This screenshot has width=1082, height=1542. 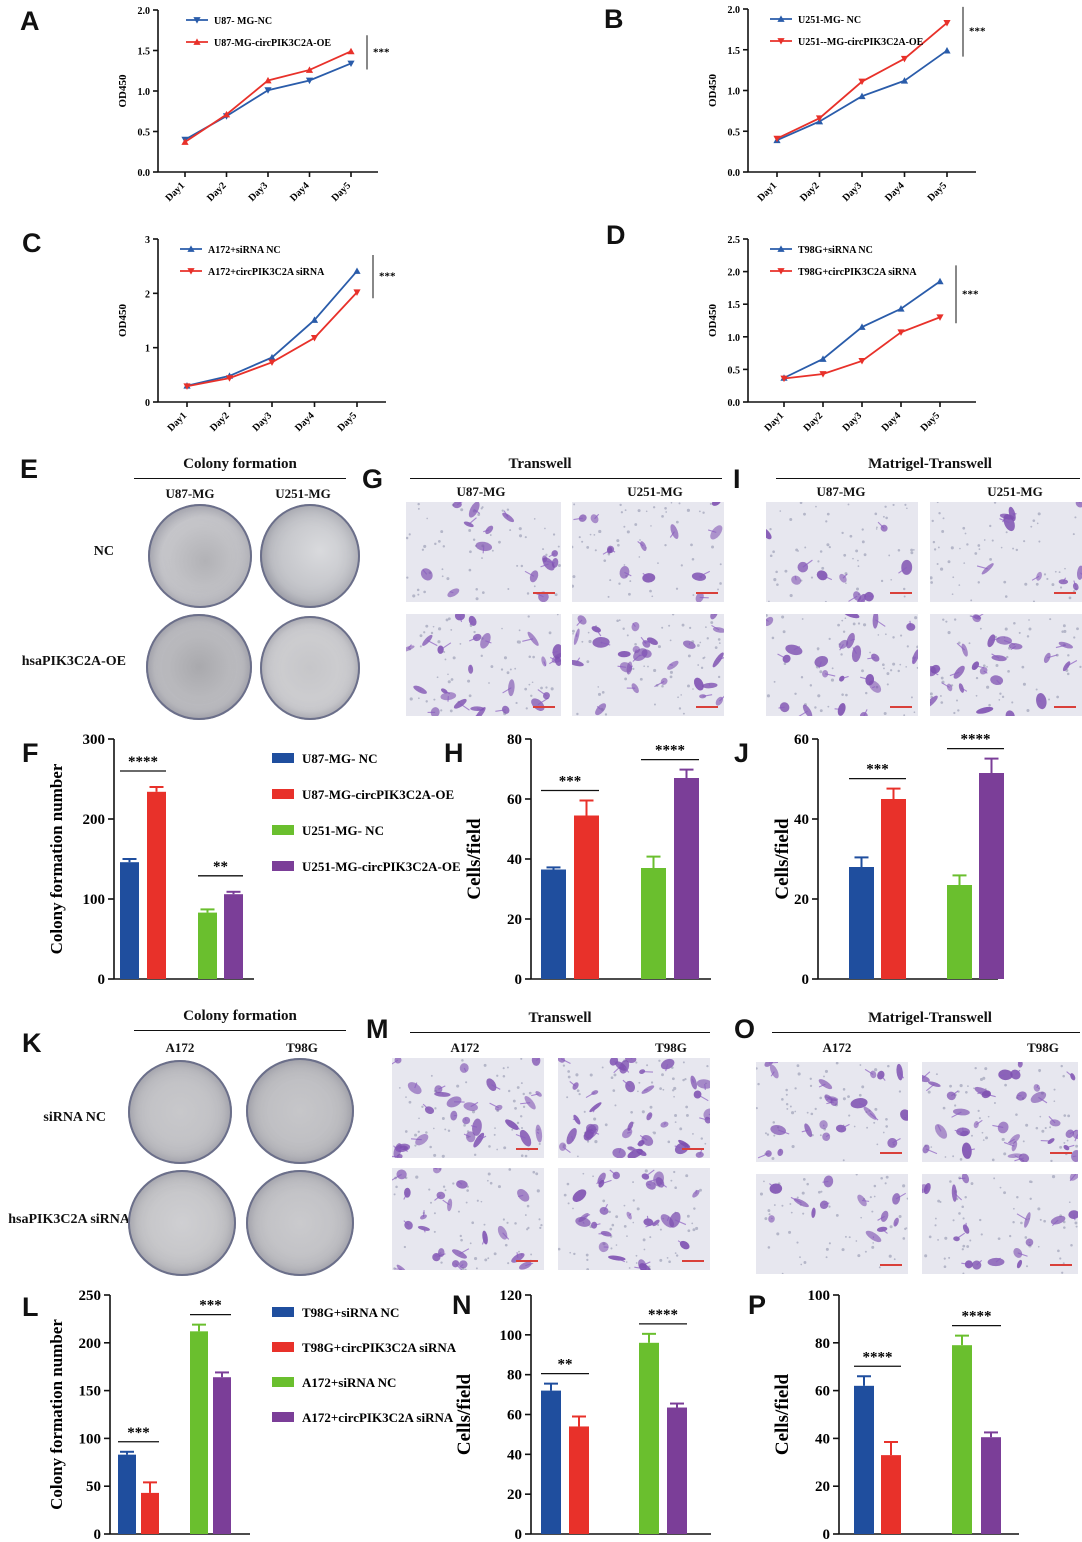 I want to click on panel-k-rule, so click(x=240, y=1030).